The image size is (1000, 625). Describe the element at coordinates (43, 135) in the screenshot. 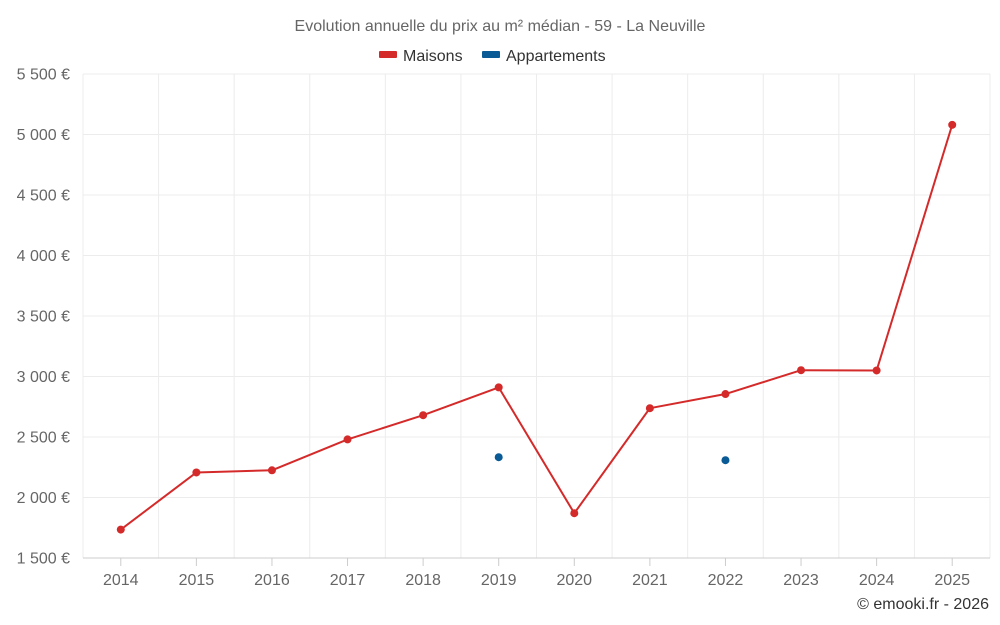

I see `y-tick-label: 5 000 €` at that location.